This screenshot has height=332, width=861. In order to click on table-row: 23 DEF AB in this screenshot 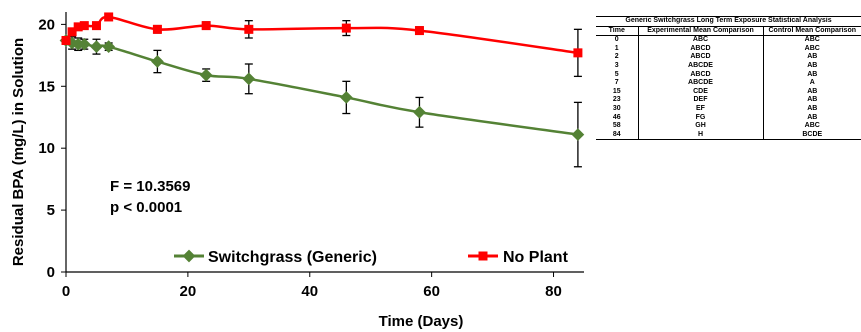, I will do `click(728, 100)`.